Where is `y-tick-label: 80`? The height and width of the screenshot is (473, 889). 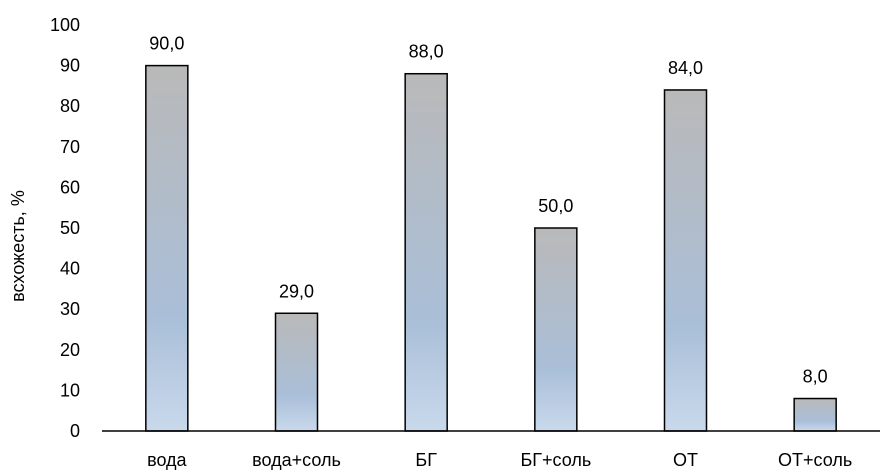 y-tick-label: 80 is located at coordinates (70, 106).